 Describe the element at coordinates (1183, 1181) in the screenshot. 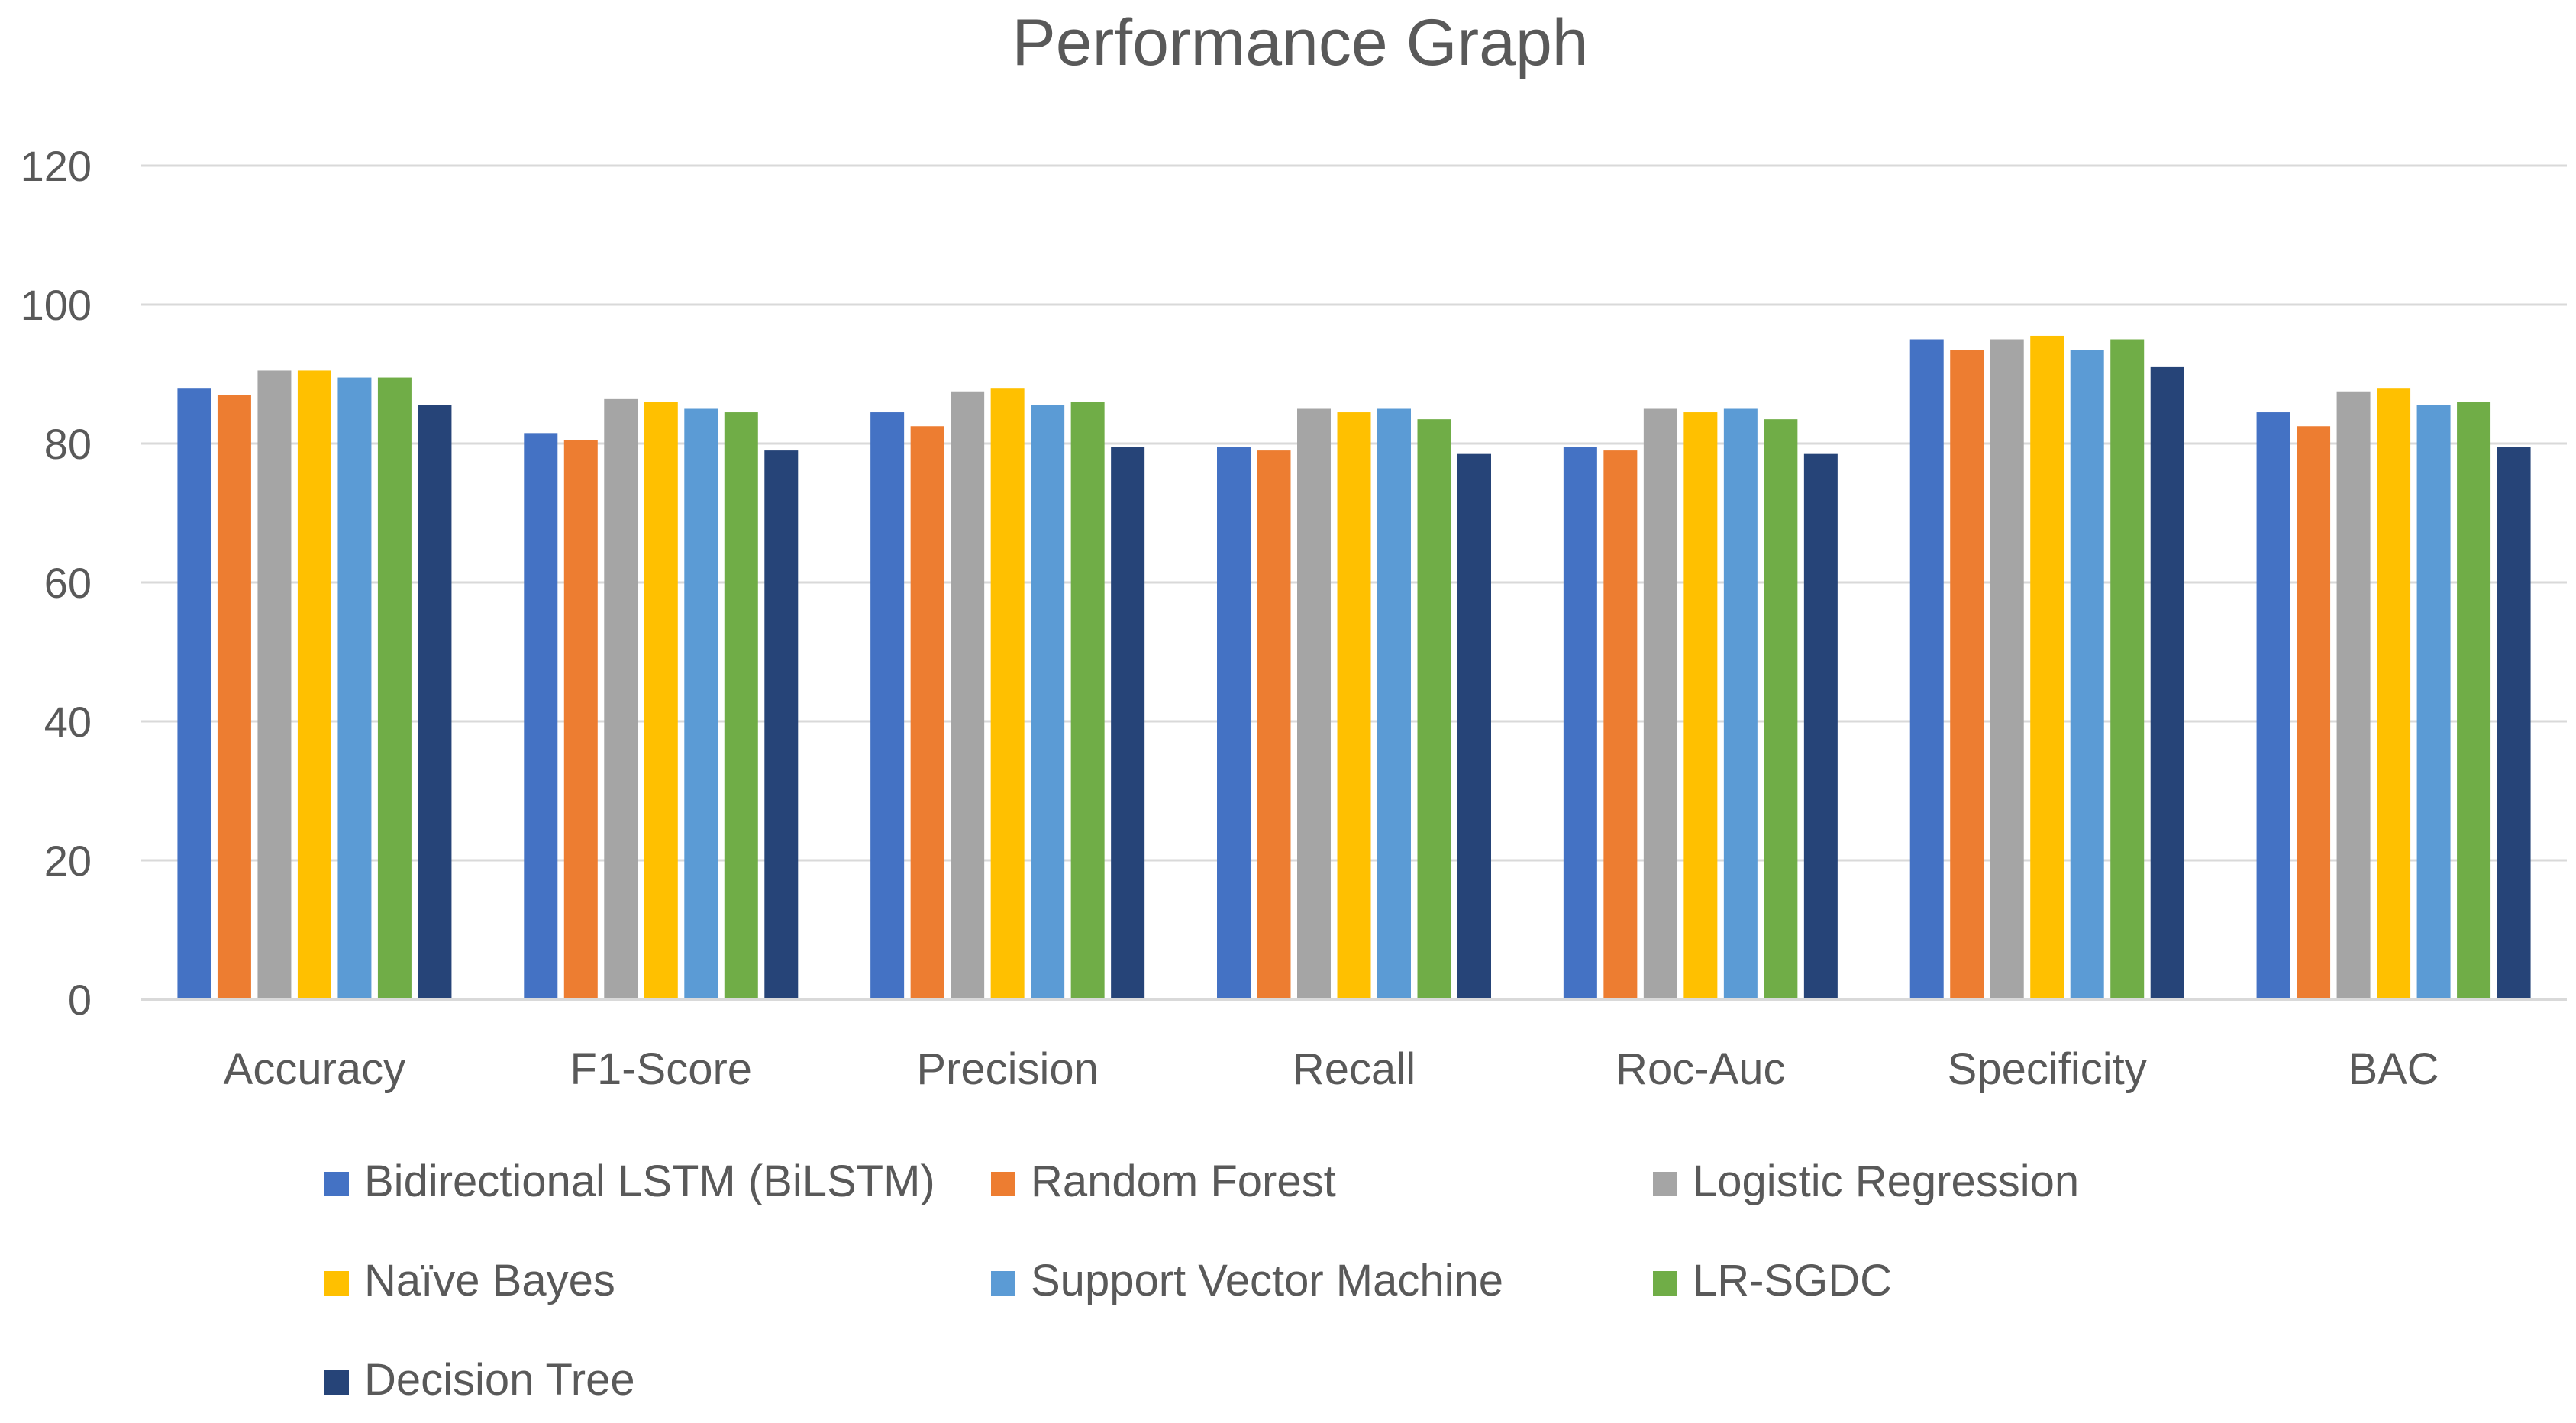

I see `legend-label: Random Forest` at that location.